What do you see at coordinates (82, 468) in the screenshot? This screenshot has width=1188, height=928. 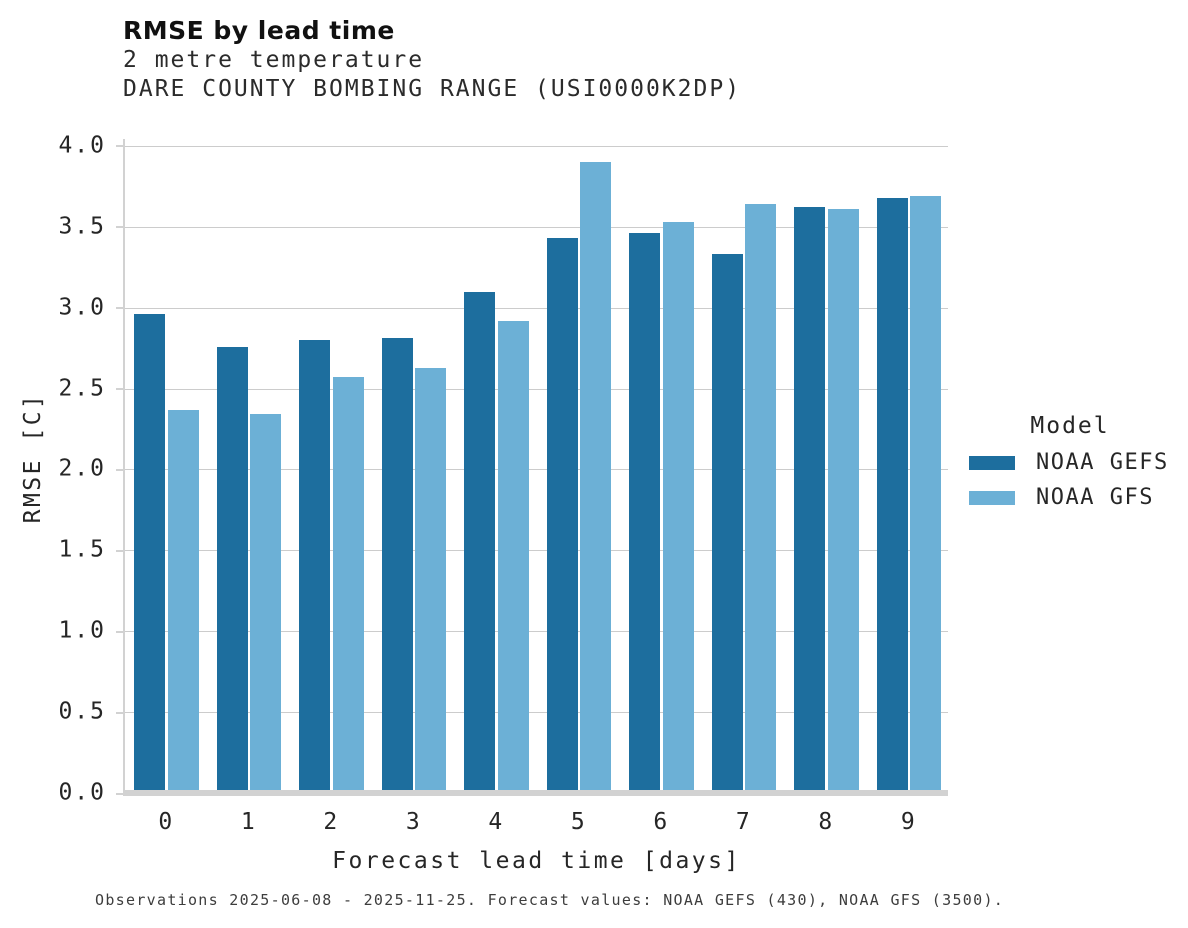 I see `y-tick-label: 2.0` at bounding box center [82, 468].